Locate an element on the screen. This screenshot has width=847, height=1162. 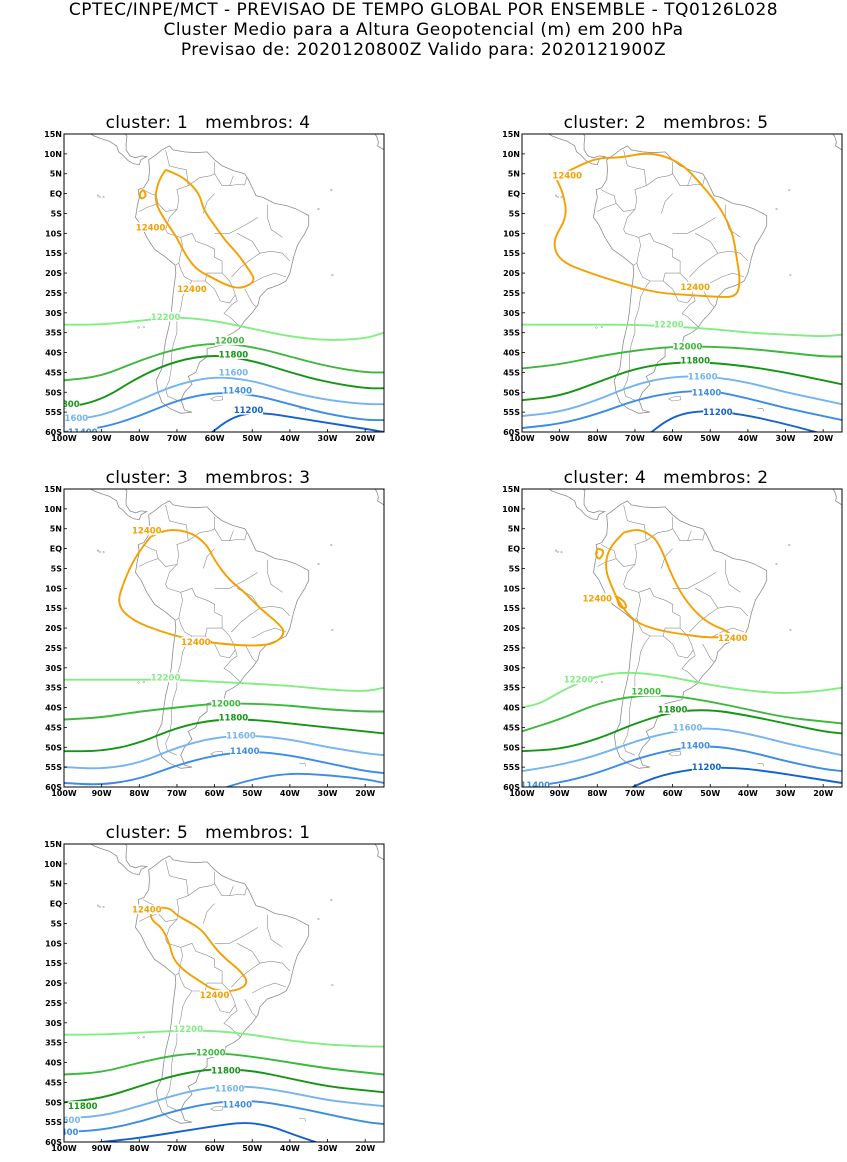
lat-tick-label: 5S is located at coordinates (57, 214).